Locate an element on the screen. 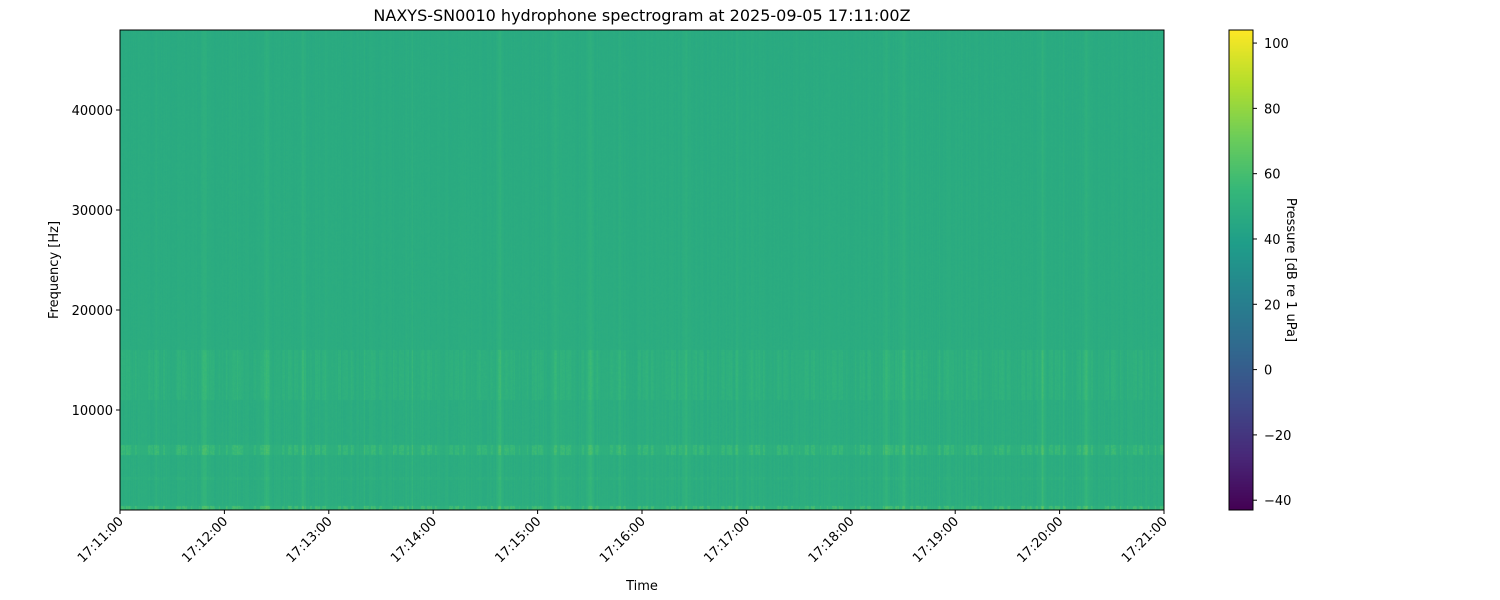  x-tick-label: 17:13:00 is located at coordinates (310, 540).